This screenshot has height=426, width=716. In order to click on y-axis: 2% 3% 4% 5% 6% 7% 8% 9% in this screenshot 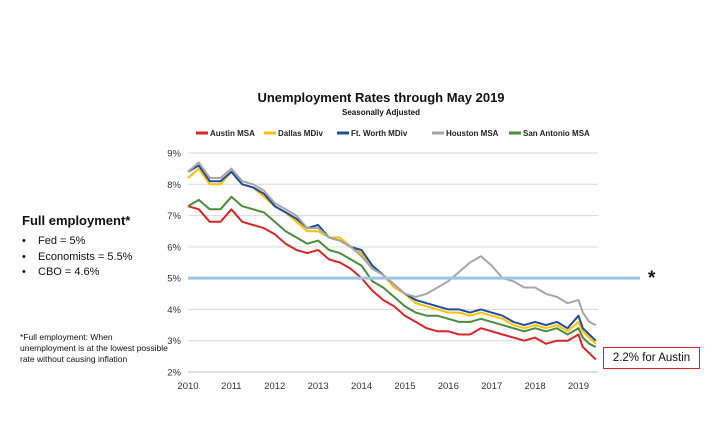, I will do `click(174, 264)`.